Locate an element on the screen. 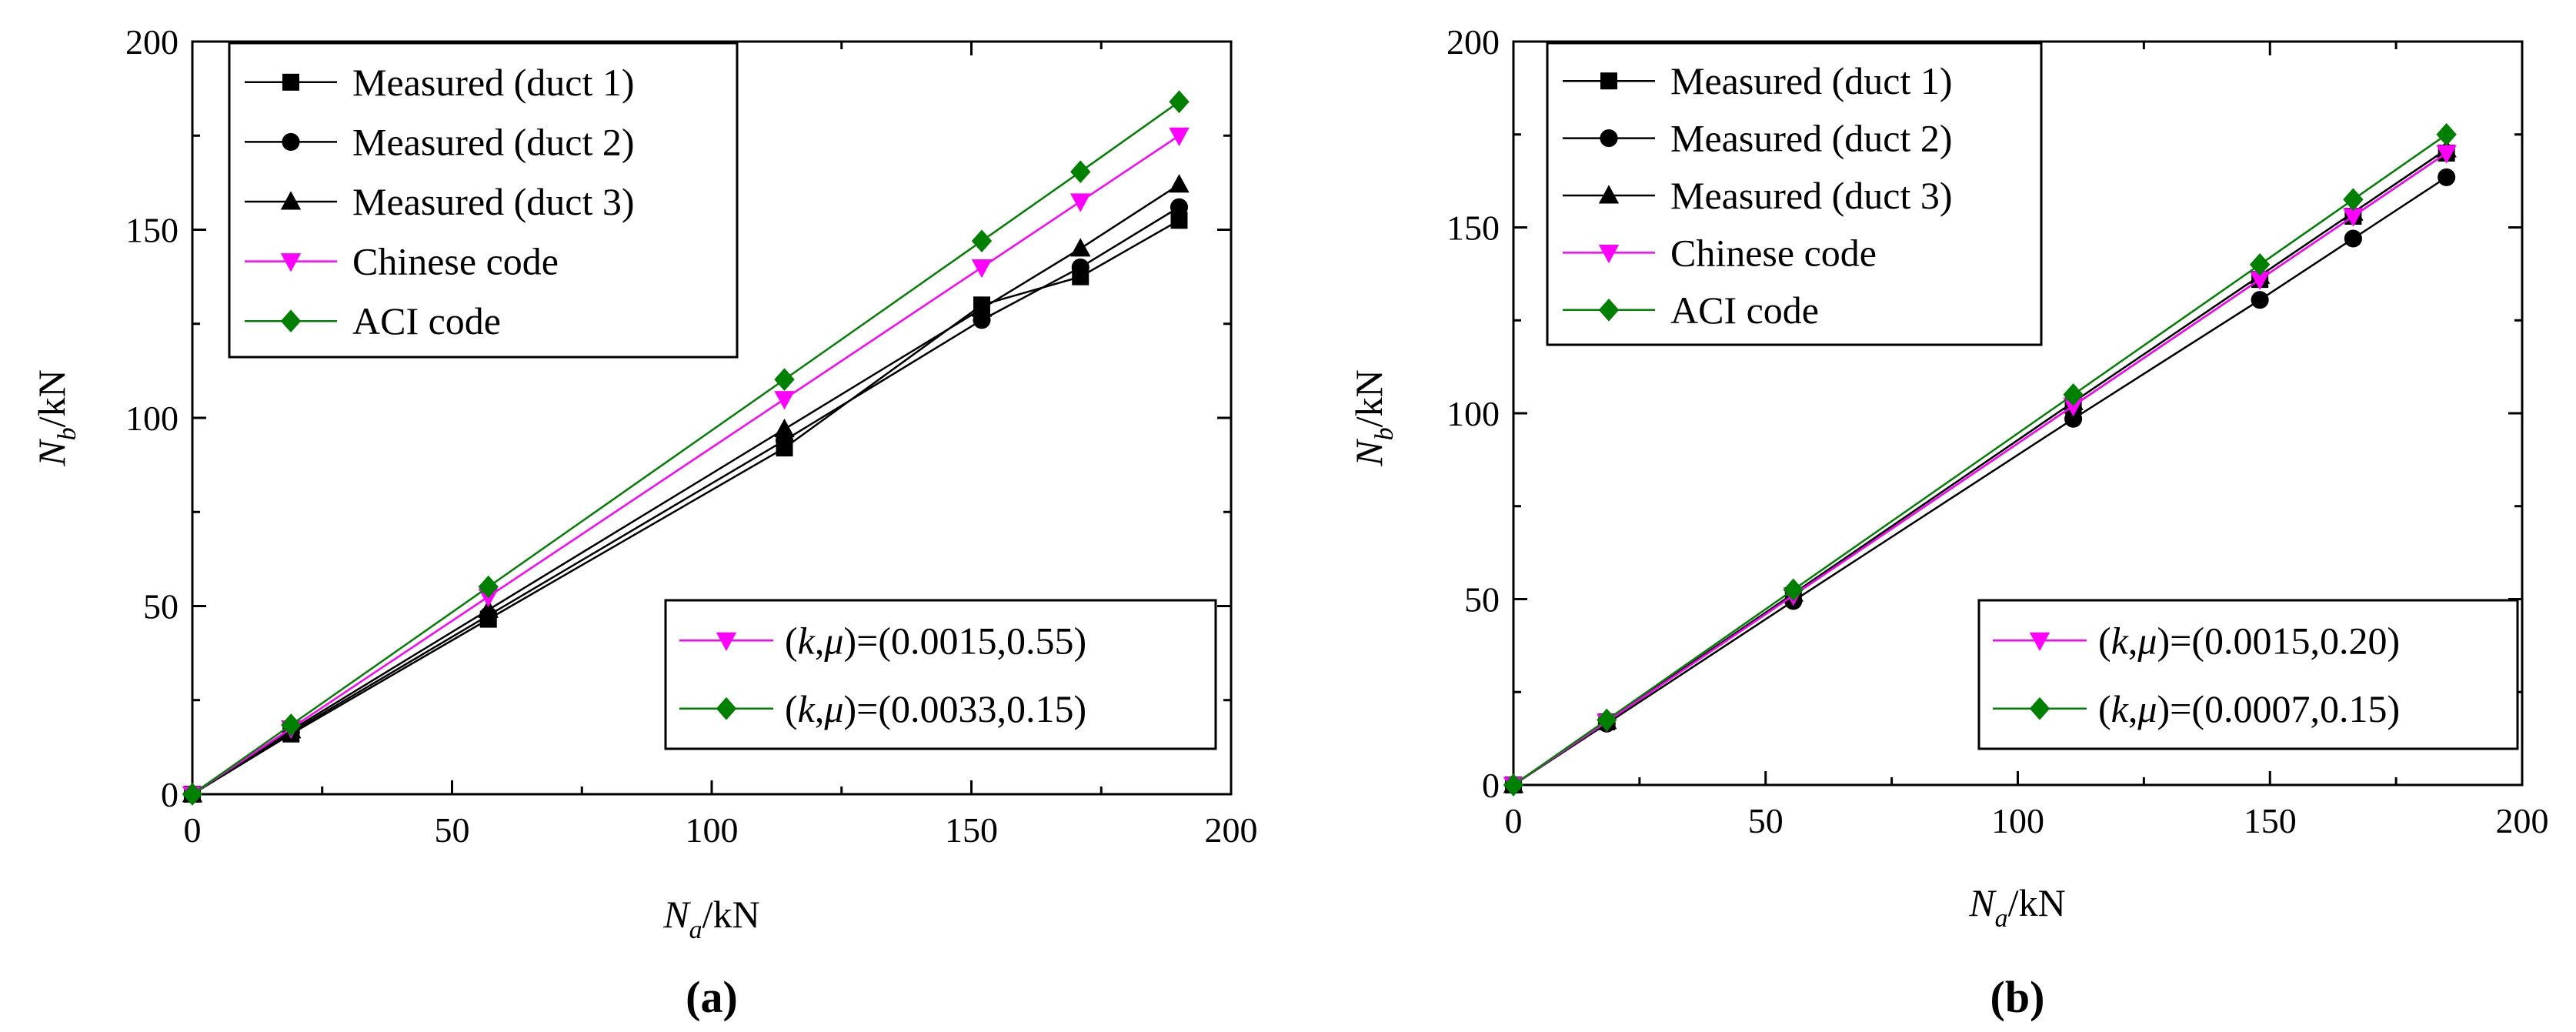 Image resolution: width=2576 pixels, height=1032 pixels. y-axis-label-main: N is located at coordinates (1369, 453).